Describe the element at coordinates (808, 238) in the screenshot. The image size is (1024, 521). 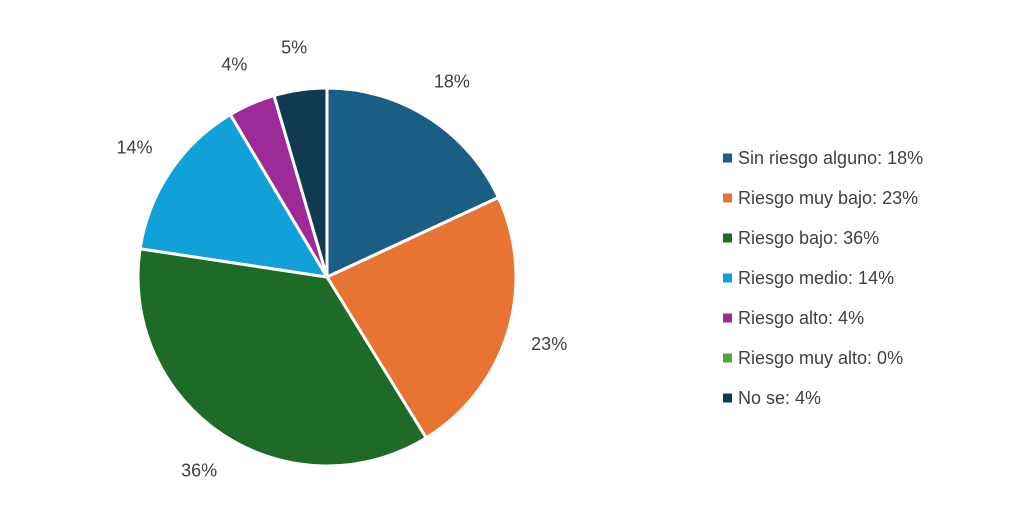
I see `legend-label-riesgo-bajo: Riesgo bajo: 36%` at that location.